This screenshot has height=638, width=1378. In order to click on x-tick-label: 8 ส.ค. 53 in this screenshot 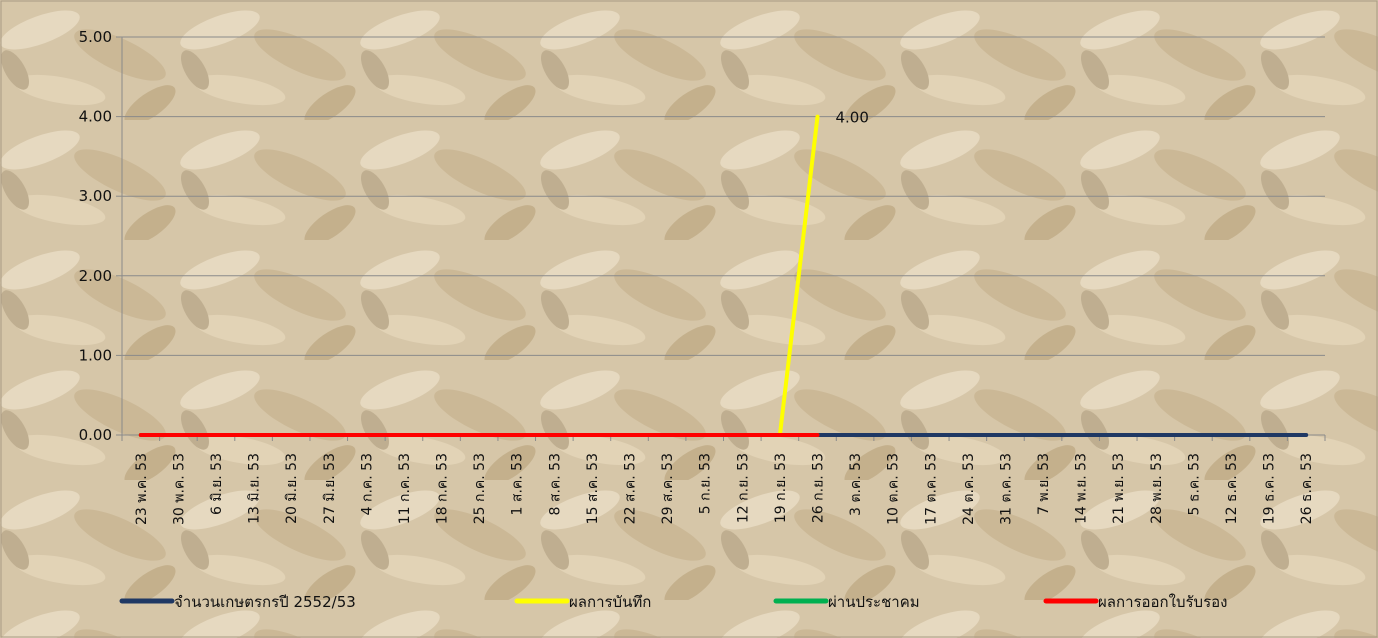, I will do `click(555, 484)`.